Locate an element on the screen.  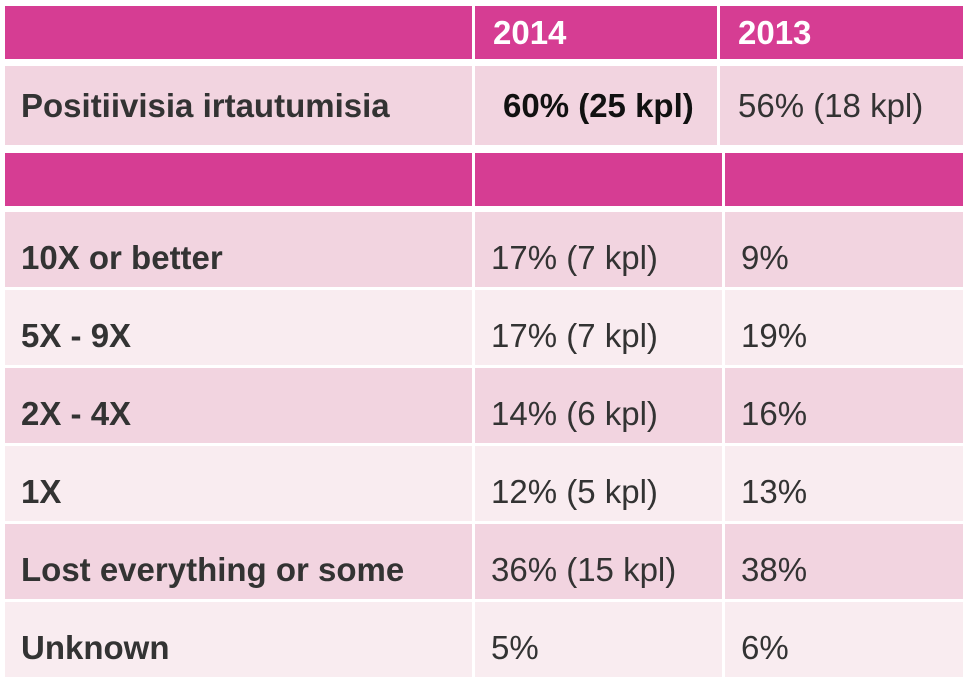
table-row: 10X or better 17% (7 kpl) 9% is located at coordinates (483, 249).